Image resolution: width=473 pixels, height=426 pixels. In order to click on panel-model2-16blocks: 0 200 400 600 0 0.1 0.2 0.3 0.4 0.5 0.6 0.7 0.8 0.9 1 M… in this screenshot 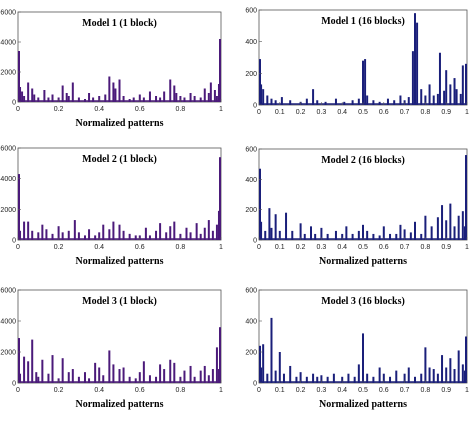, I will do `click(357, 207)`.